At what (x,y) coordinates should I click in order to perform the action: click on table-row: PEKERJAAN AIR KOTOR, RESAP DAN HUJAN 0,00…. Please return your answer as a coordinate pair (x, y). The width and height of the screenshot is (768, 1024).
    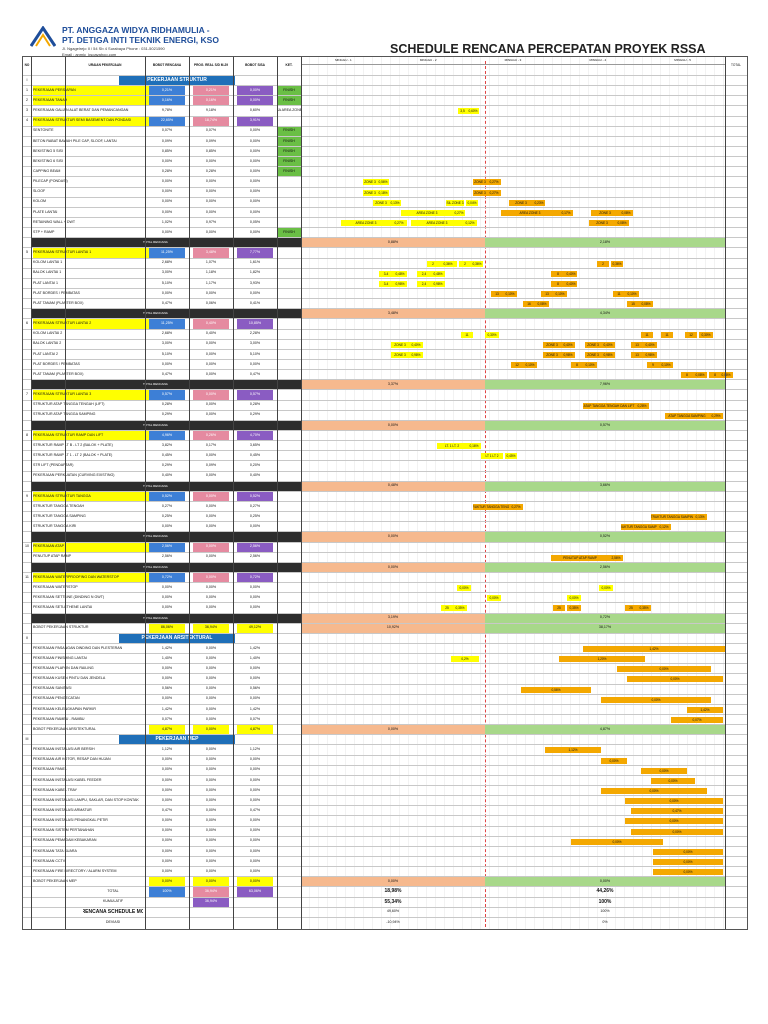
    Looking at the image, I should click on (385, 759).